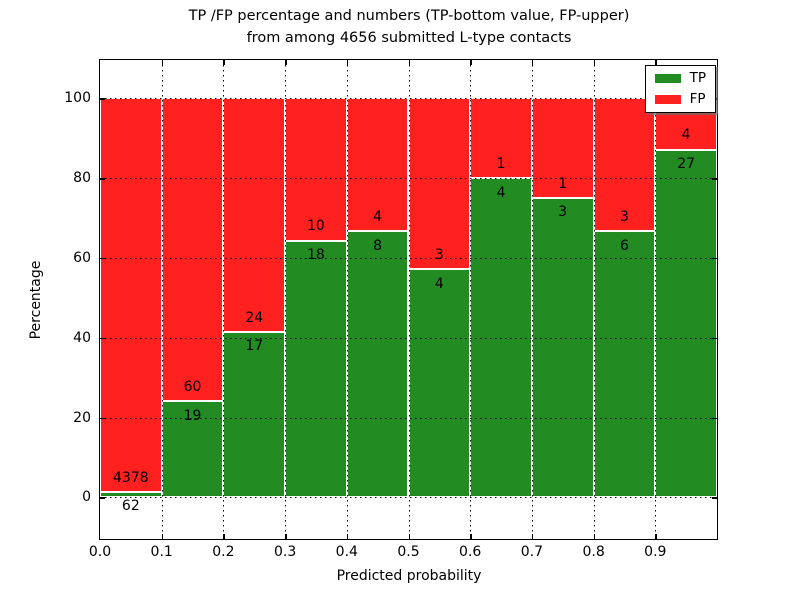 The width and height of the screenshot is (800, 600). Describe the element at coordinates (378, 245) in the screenshot. I see `tp-count-label: 8` at that location.